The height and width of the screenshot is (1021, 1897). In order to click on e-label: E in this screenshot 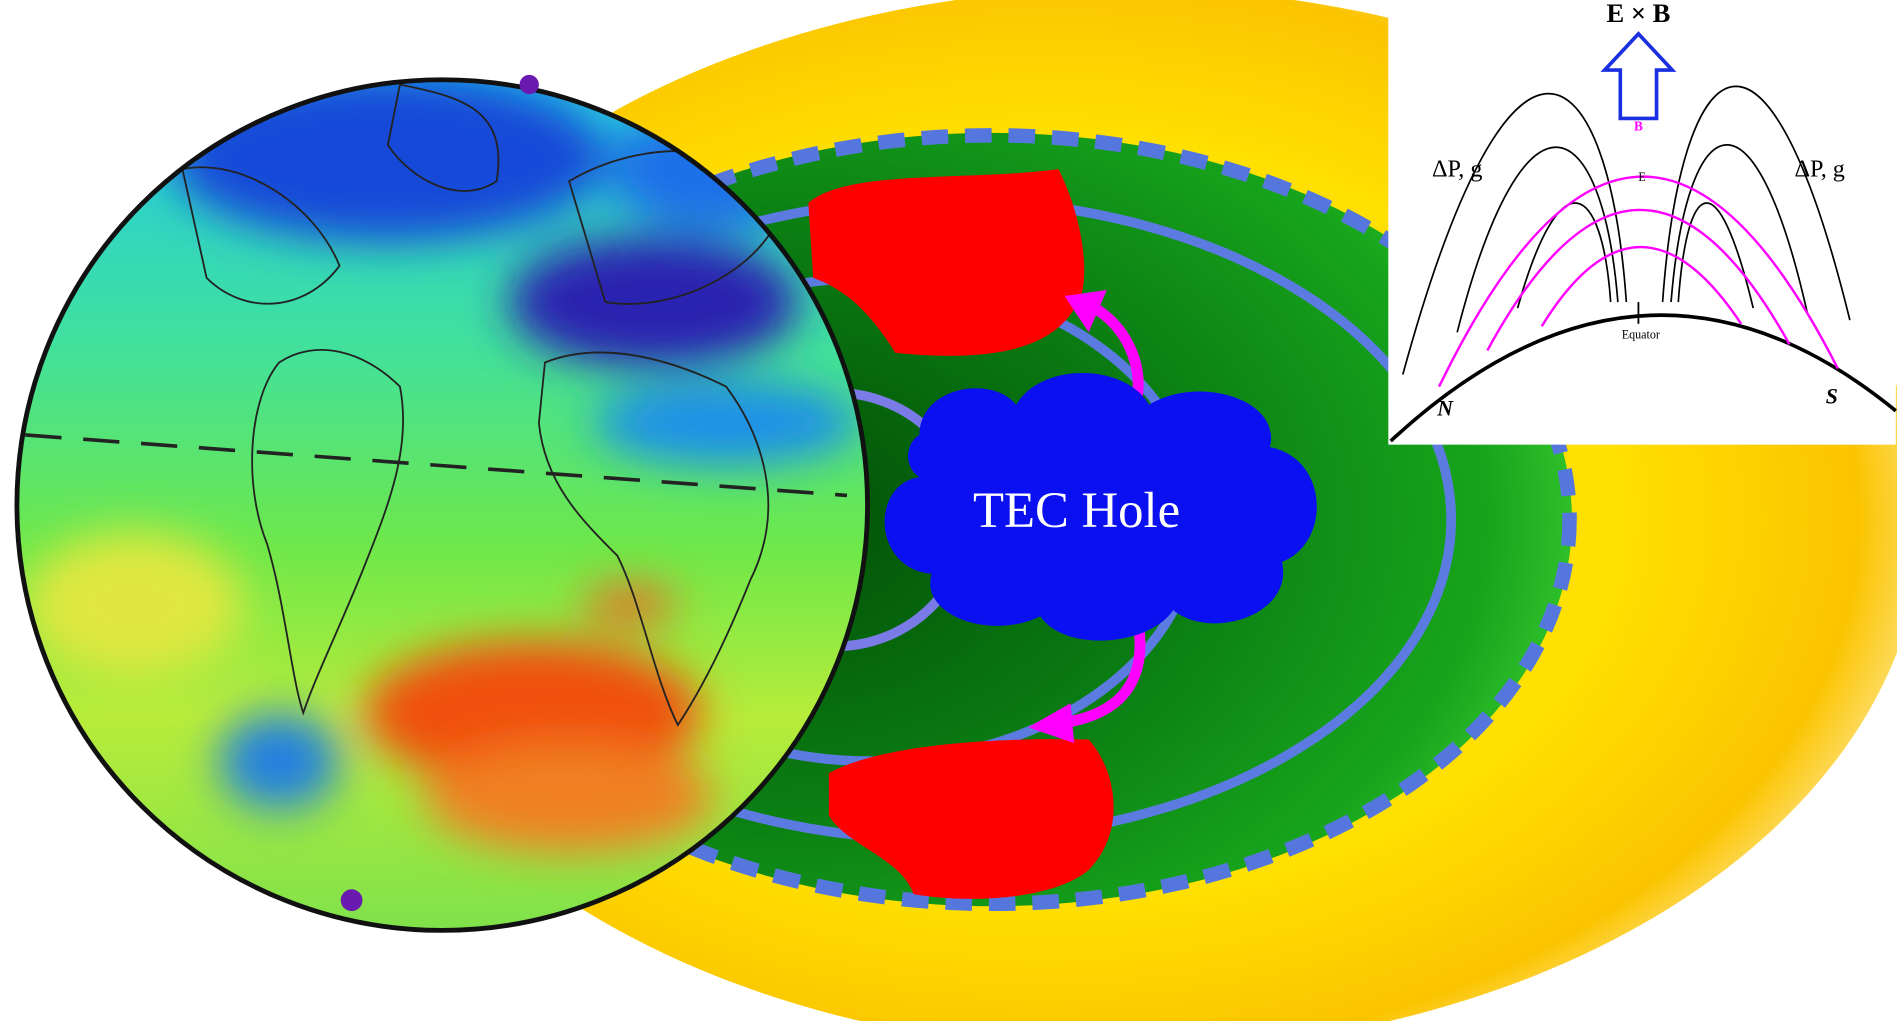, I will do `click(1641, 177)`.